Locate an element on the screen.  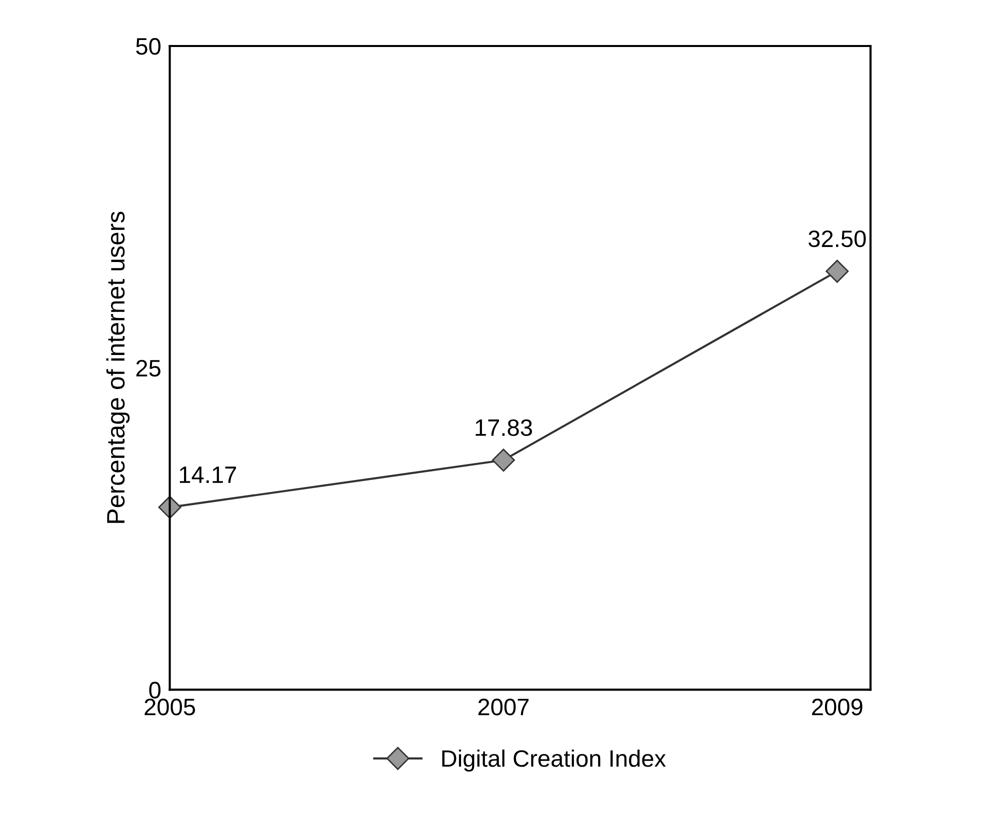
y-axis-title: Percentage of internet users is located at coordinates (118, 367).